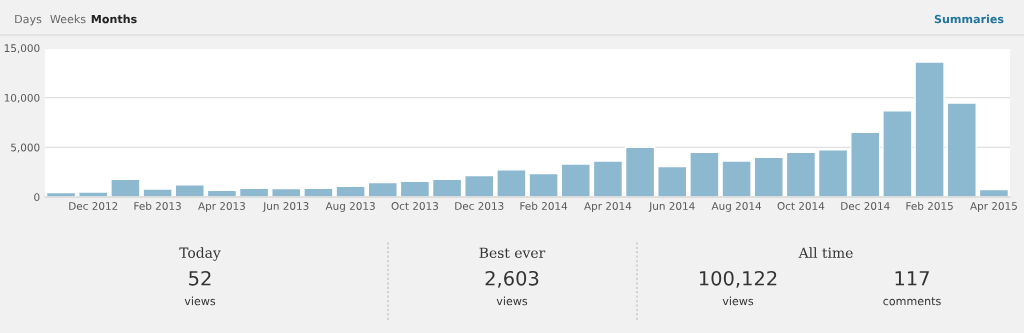  Describe the element at coordinates (37, 197) in the screenshot. I see `y-tick-label: 0` at that location.